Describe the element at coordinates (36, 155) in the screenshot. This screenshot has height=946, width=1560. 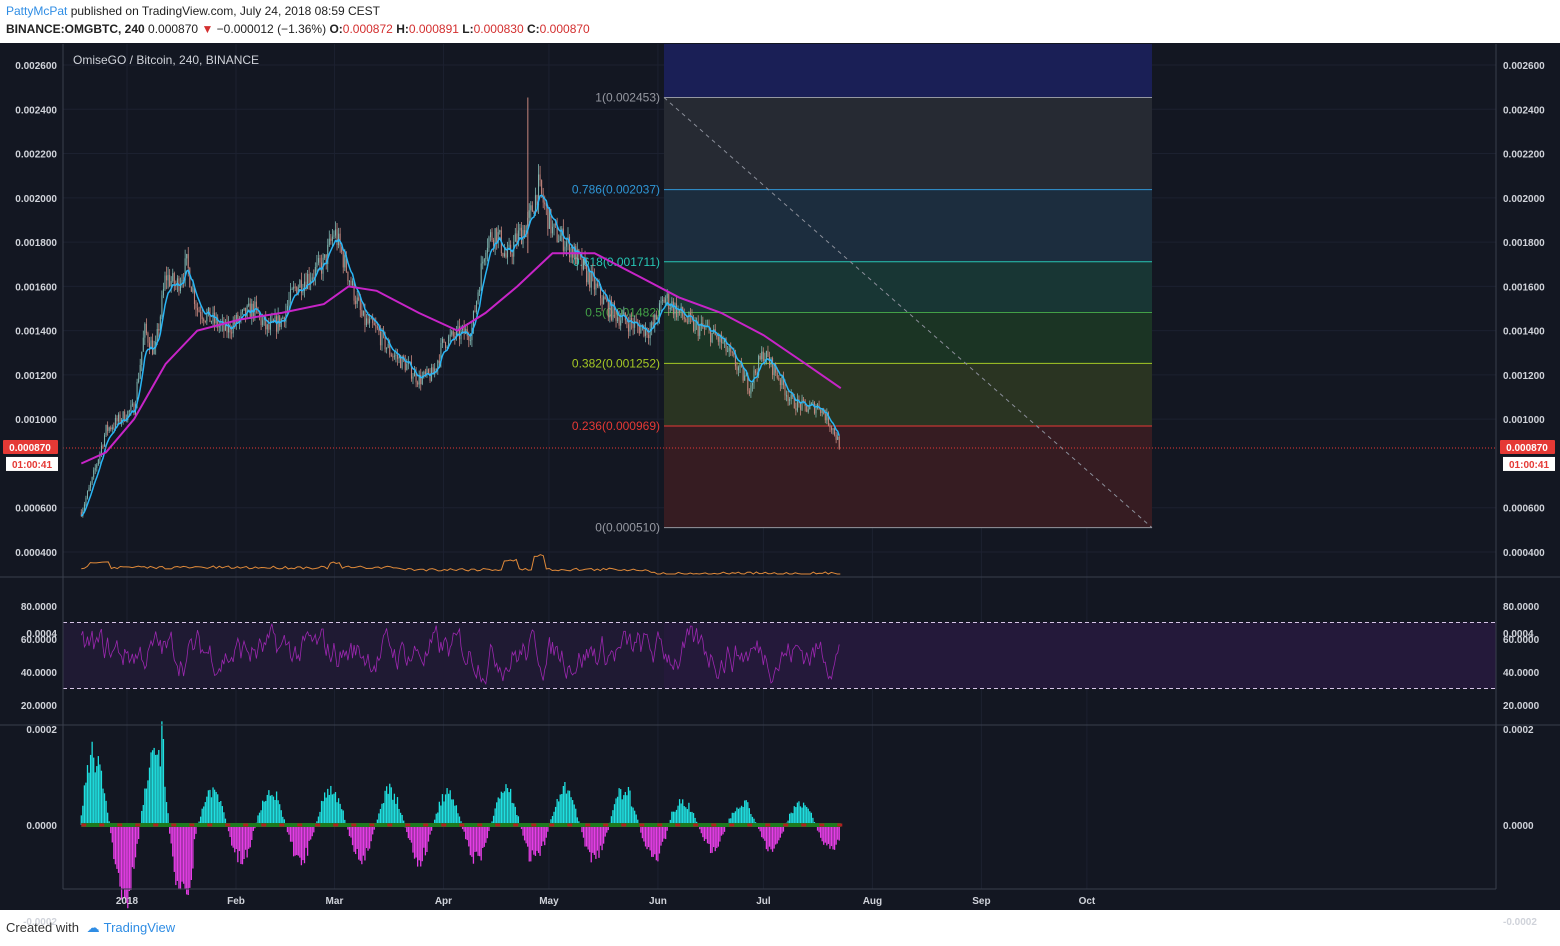
I see `y-tick-left-2: 0.002200` at that location.